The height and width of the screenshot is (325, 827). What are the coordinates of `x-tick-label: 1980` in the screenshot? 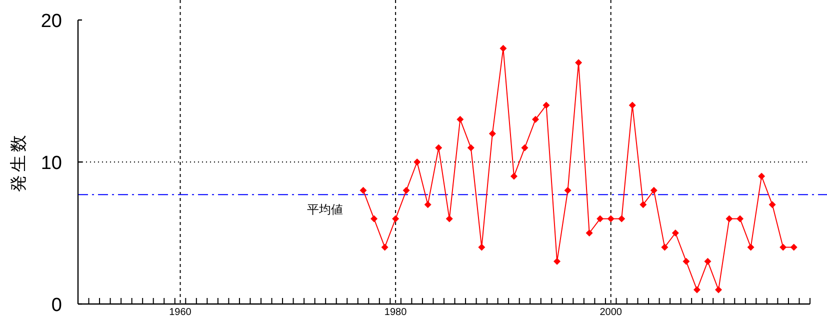 It's located at (396, 312).